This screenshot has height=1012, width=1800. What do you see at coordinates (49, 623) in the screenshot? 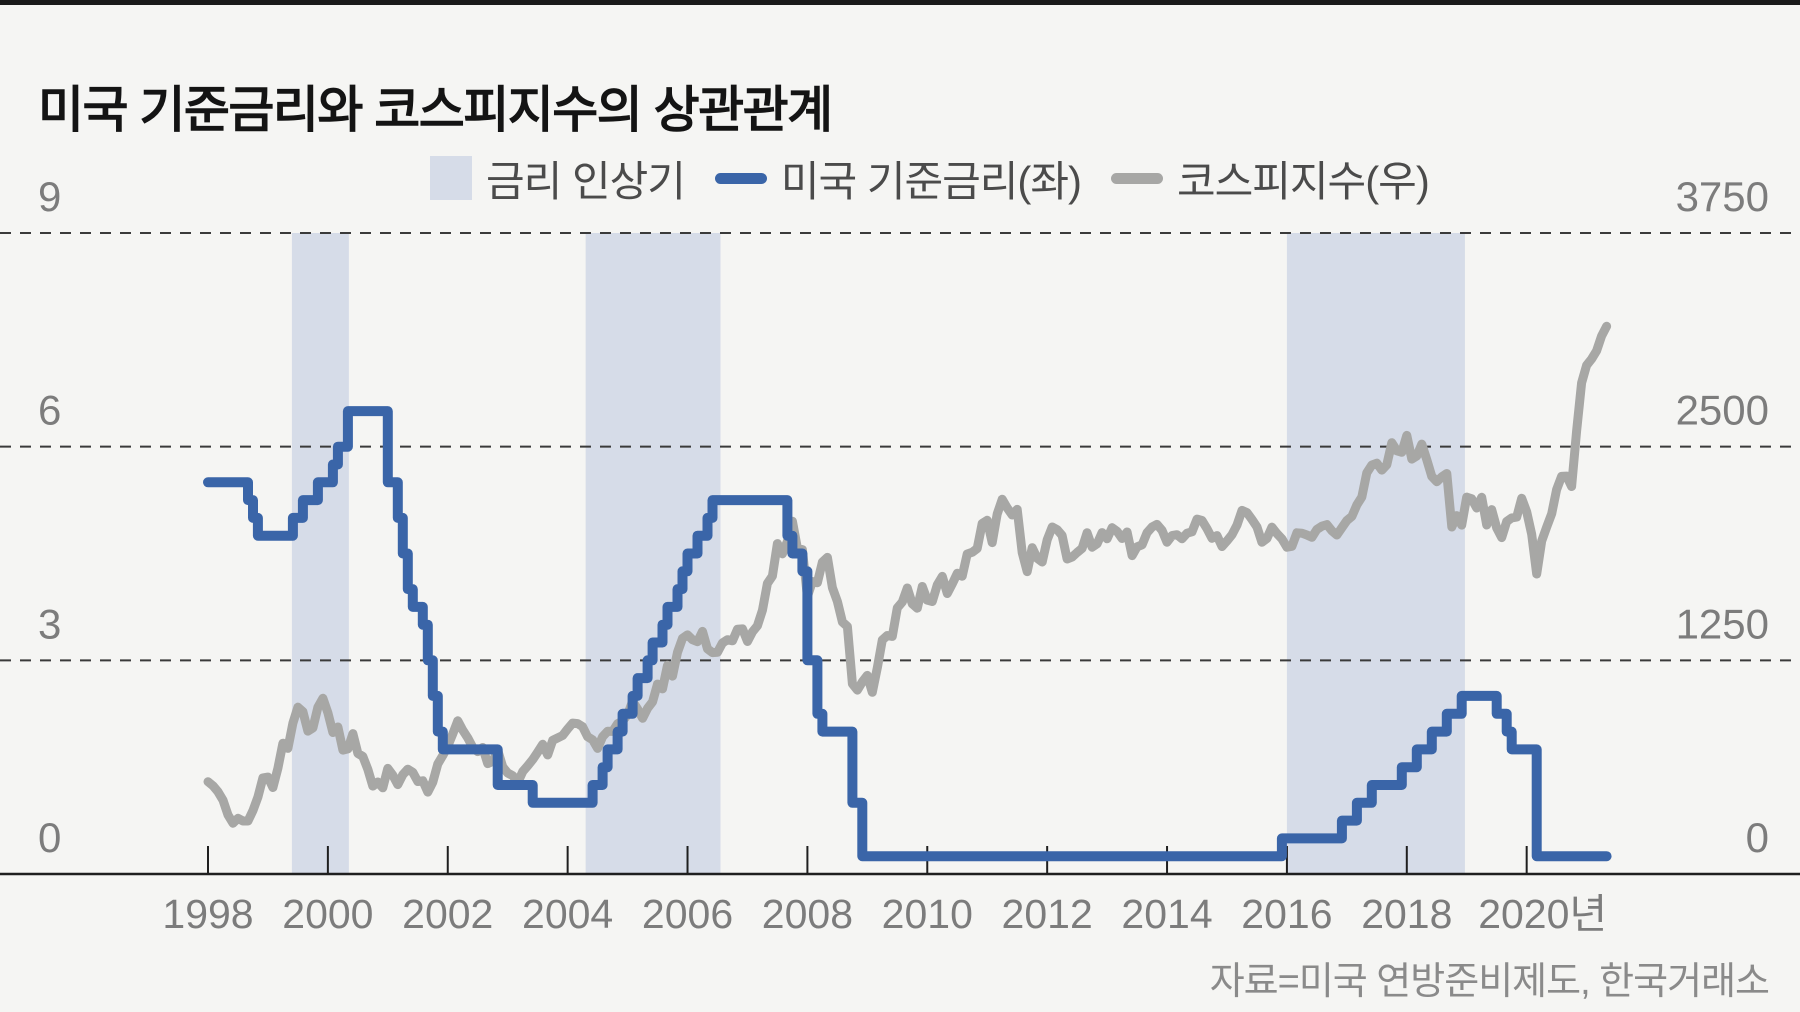
I see `left-axis-label-3: 3` at bounding box center [49, 623].